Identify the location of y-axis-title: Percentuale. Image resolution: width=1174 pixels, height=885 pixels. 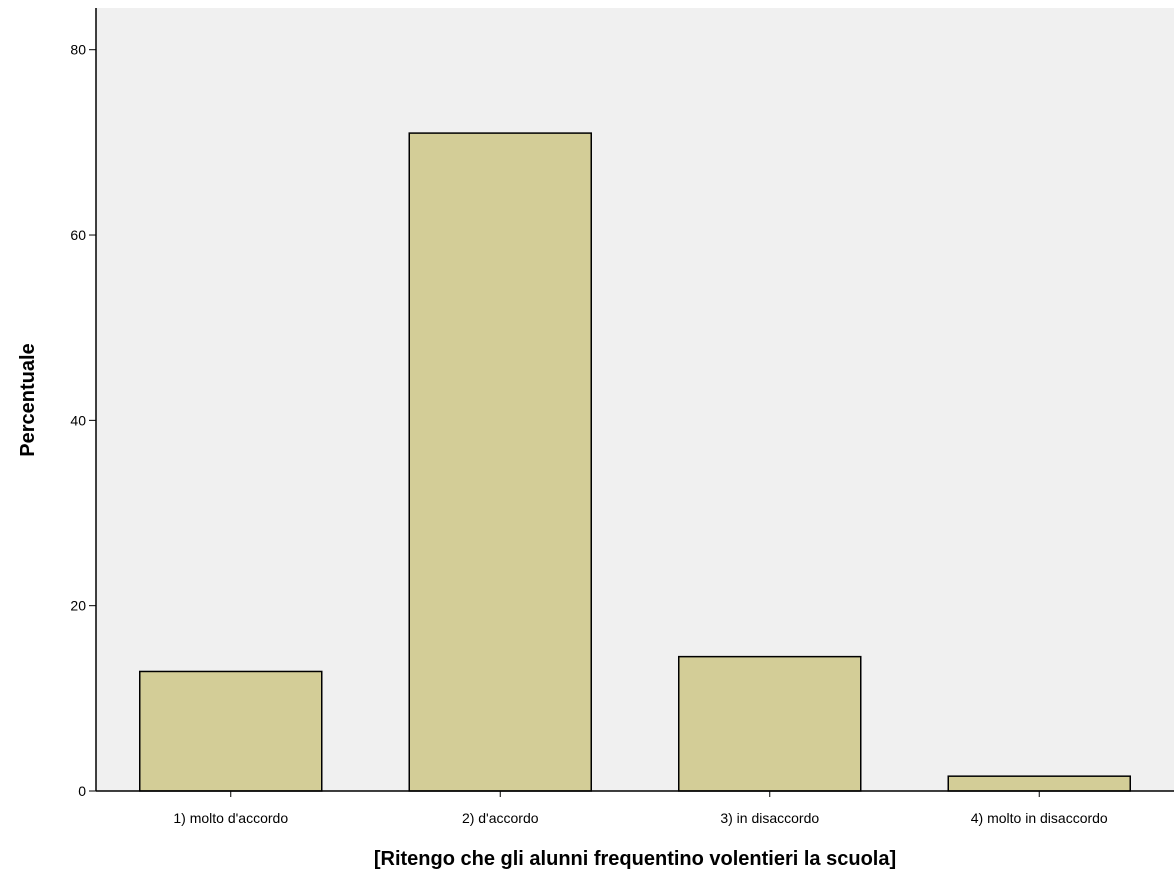
(28, 399).